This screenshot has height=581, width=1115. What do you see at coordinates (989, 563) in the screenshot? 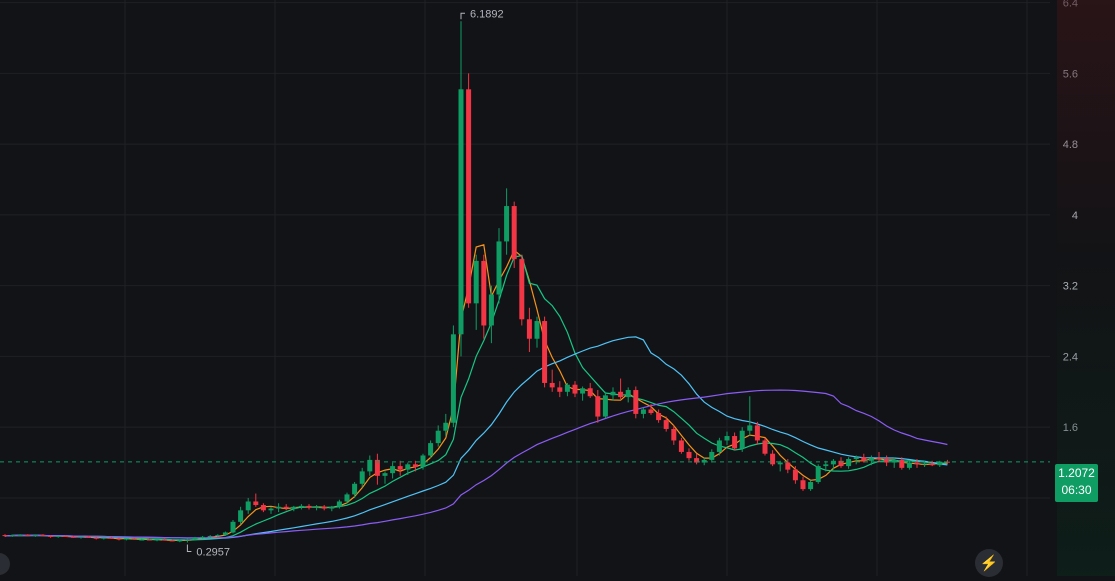
I see `quick-action-button: ⚡` at bounding box center [989, 563].